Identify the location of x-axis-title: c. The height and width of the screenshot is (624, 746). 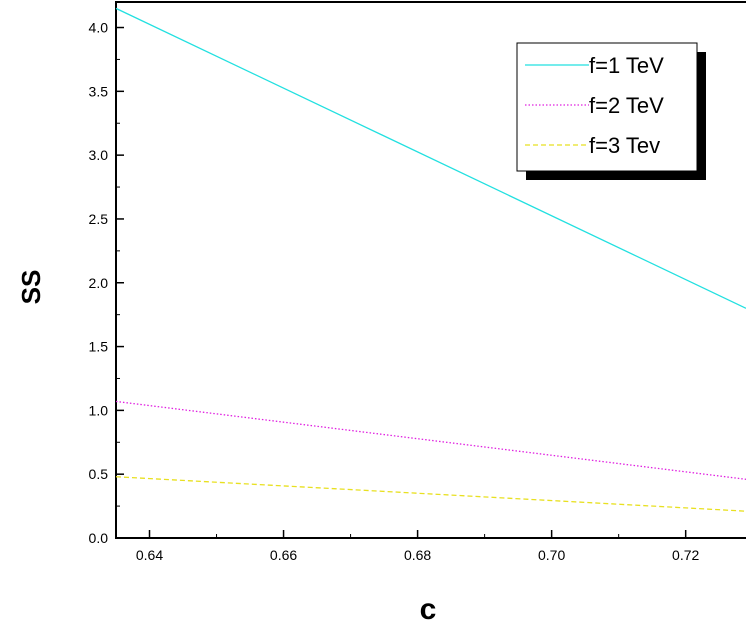
(428, 608).